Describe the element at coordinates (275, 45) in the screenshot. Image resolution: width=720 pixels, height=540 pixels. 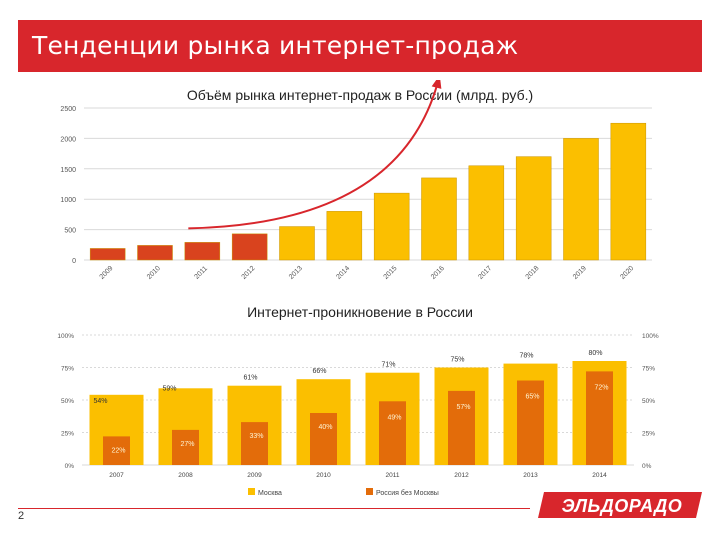
I see `slide-title: Тенденции рынка интернет-продаж` at that location.